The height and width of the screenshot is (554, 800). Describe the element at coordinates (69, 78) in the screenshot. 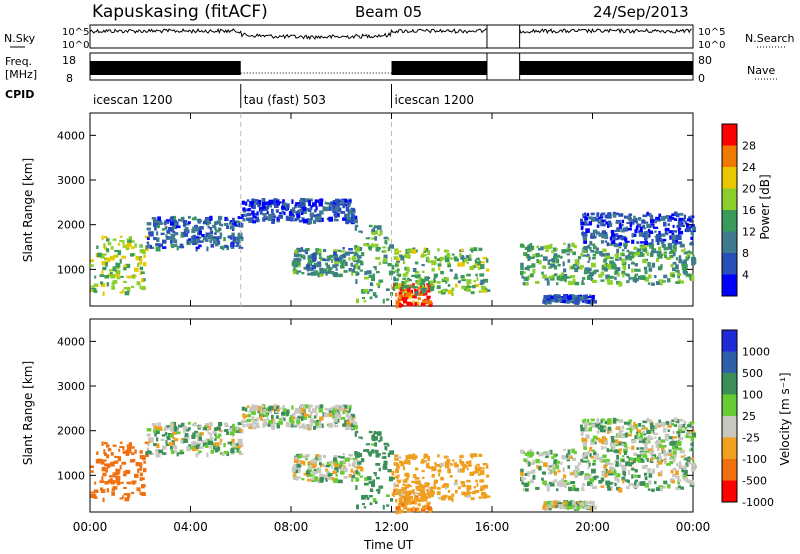

I see `freq-tick-bottom: 8` at that location.